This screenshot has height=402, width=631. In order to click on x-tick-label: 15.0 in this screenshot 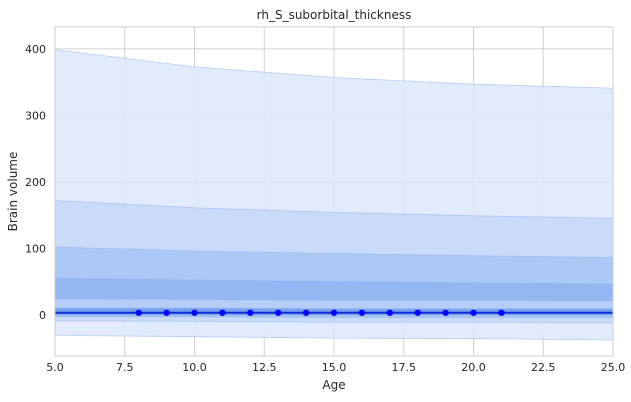, I will do `click(334, 367)`.